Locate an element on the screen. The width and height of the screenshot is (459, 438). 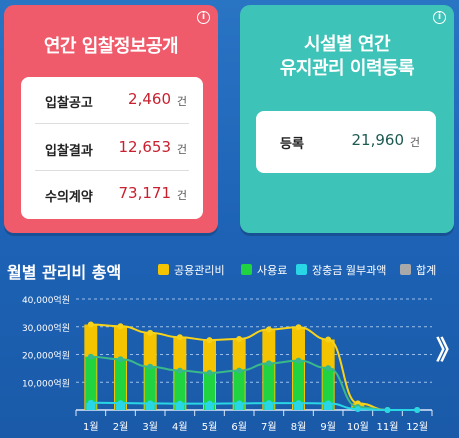
facility-row-unit: 건 is located at coordinates (414, 142).